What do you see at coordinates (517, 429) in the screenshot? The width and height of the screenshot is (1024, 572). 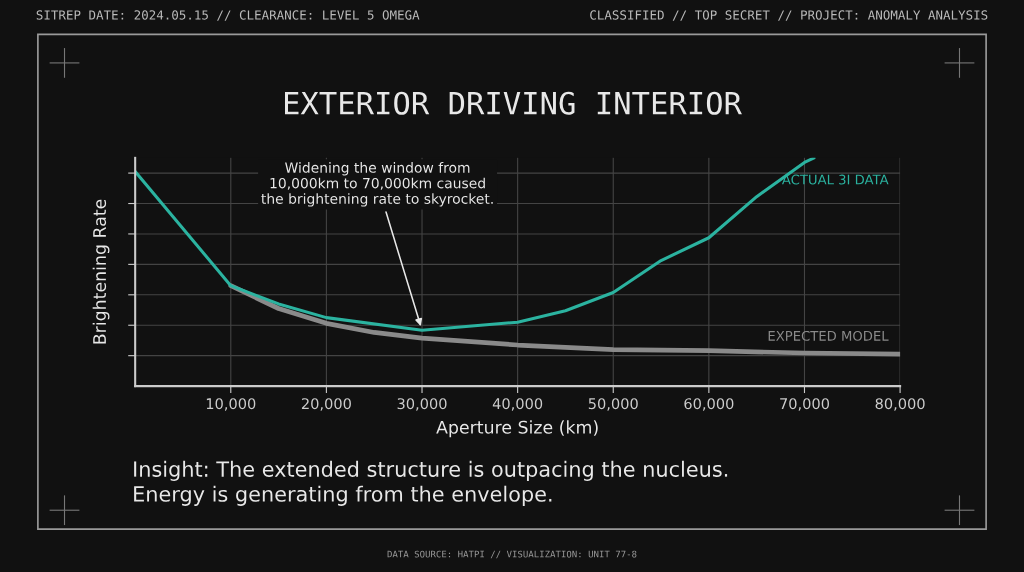 I see `x-axis-title: Aperture Size (km)` at bounding box center [517, 429].